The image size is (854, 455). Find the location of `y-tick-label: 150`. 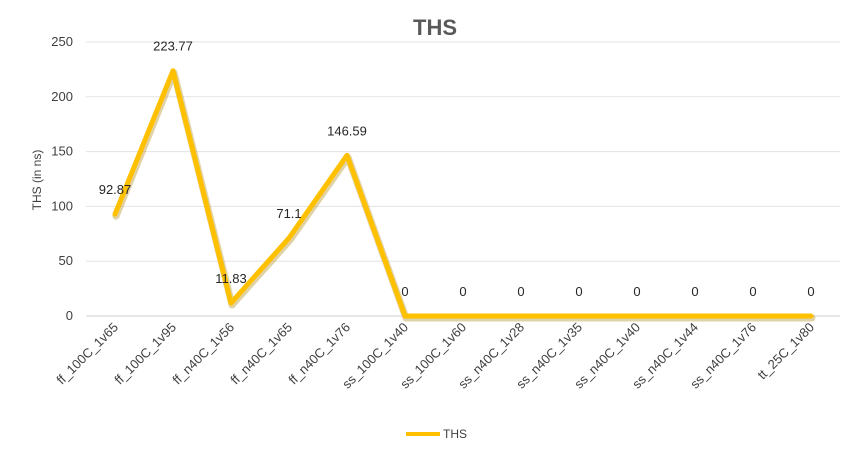

y-tick-label: 150 is located at coordinates (62, 151).